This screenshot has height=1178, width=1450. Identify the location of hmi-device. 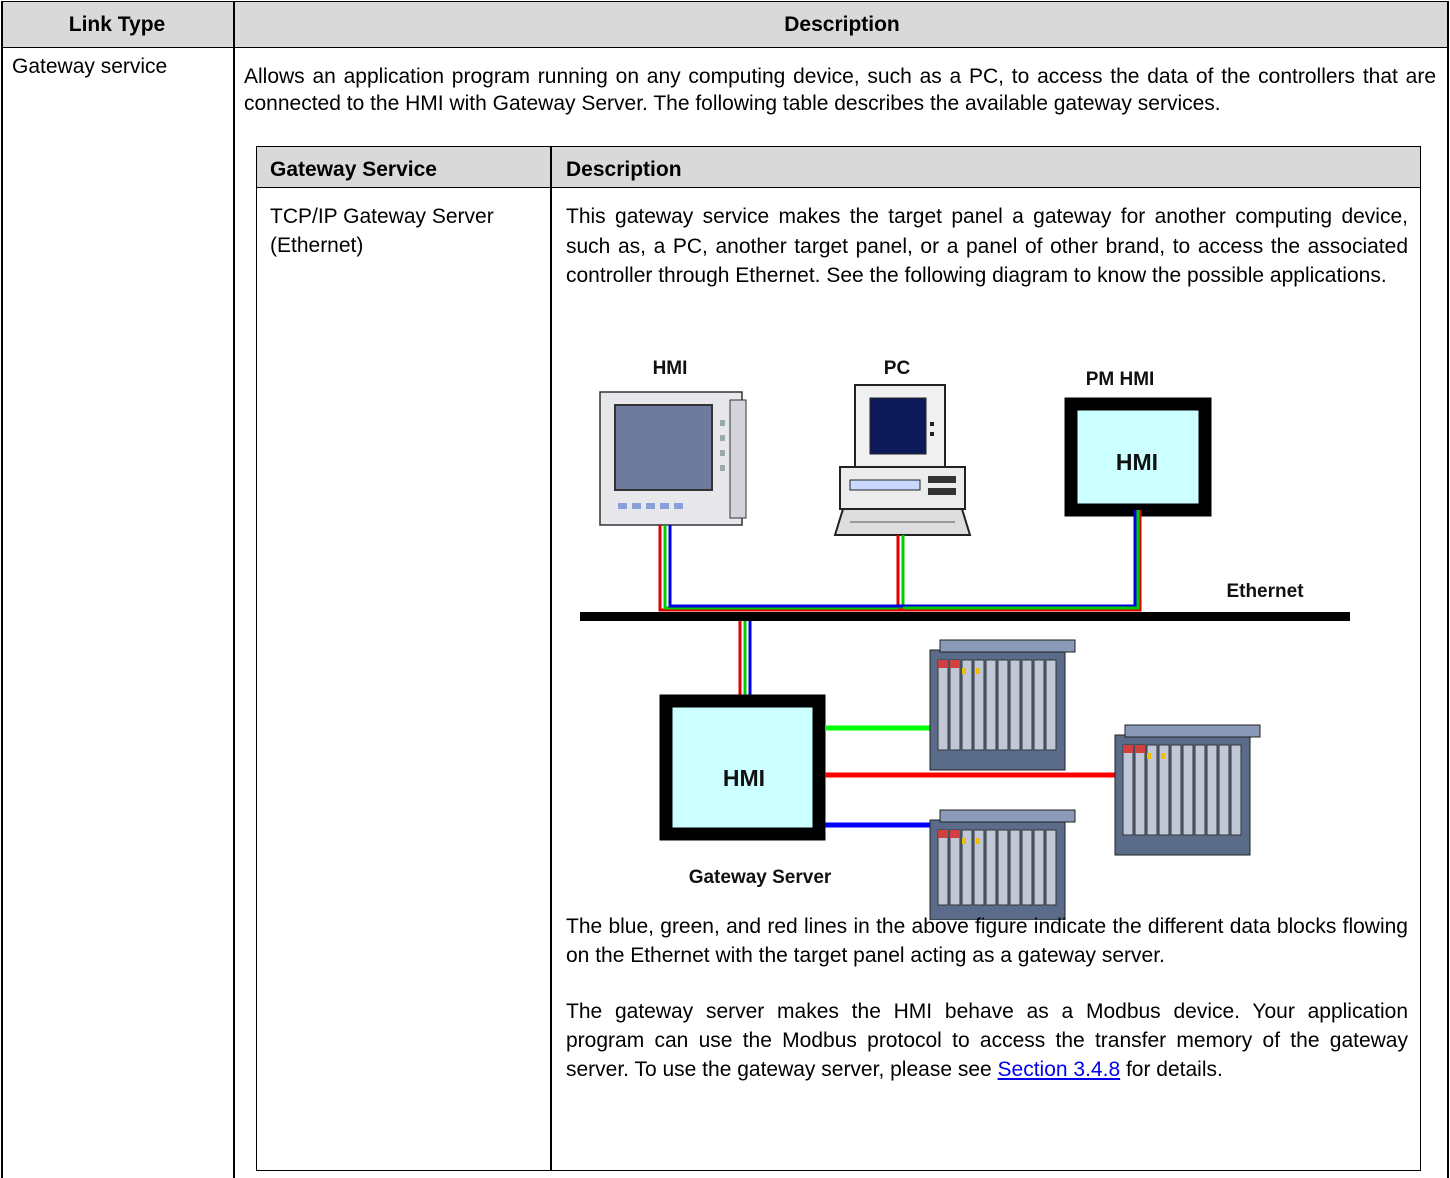
(673, 458).